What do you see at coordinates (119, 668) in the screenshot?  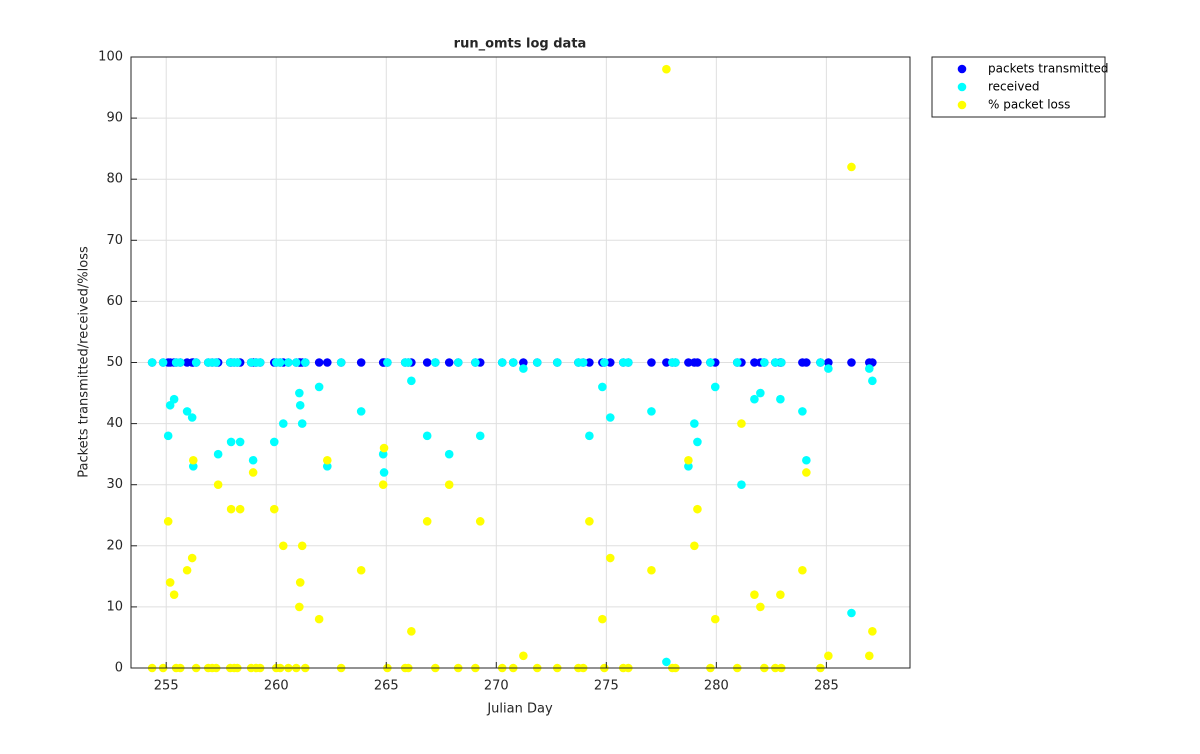 I see `y-tick-label: 0` at bounding box center [119, 668].